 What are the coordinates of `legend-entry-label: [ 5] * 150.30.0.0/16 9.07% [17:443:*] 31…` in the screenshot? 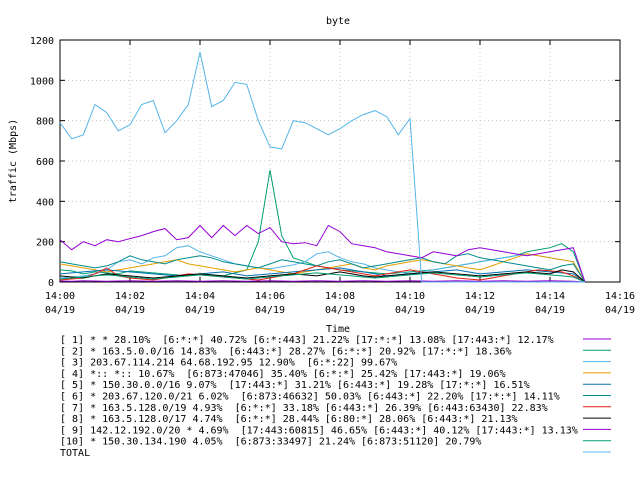 It's located at (295, 385).